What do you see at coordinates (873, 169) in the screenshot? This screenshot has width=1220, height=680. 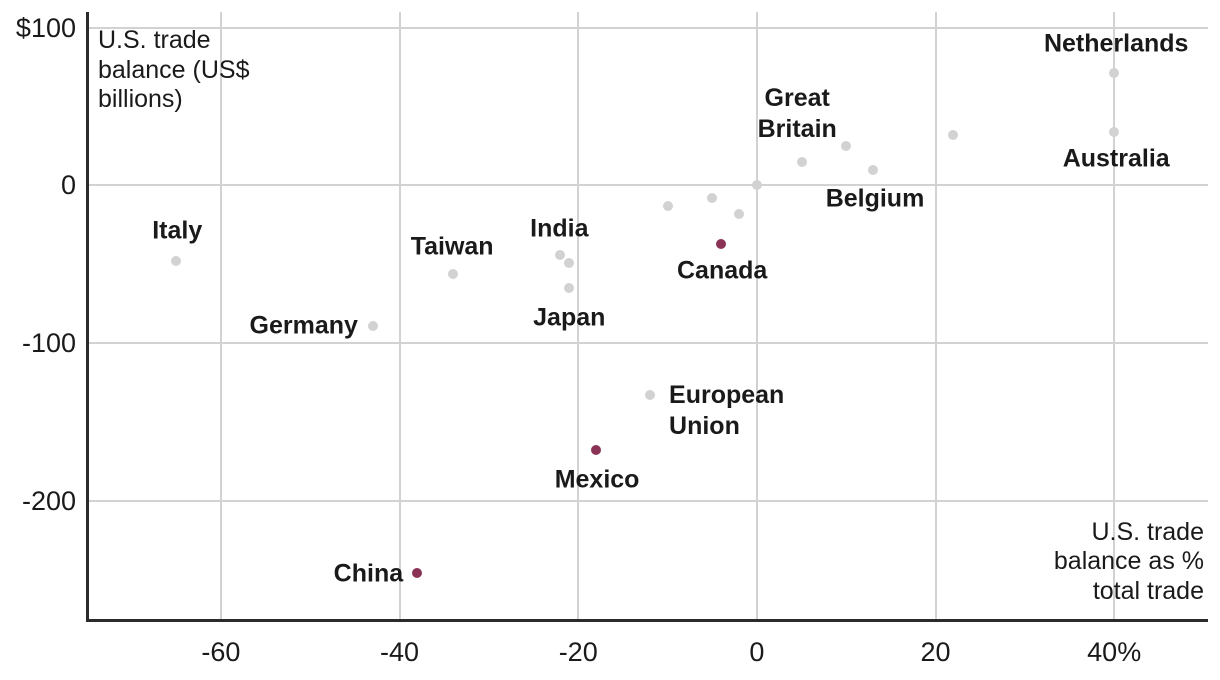 I see `point-belgium` at bounding box center [873, 169].